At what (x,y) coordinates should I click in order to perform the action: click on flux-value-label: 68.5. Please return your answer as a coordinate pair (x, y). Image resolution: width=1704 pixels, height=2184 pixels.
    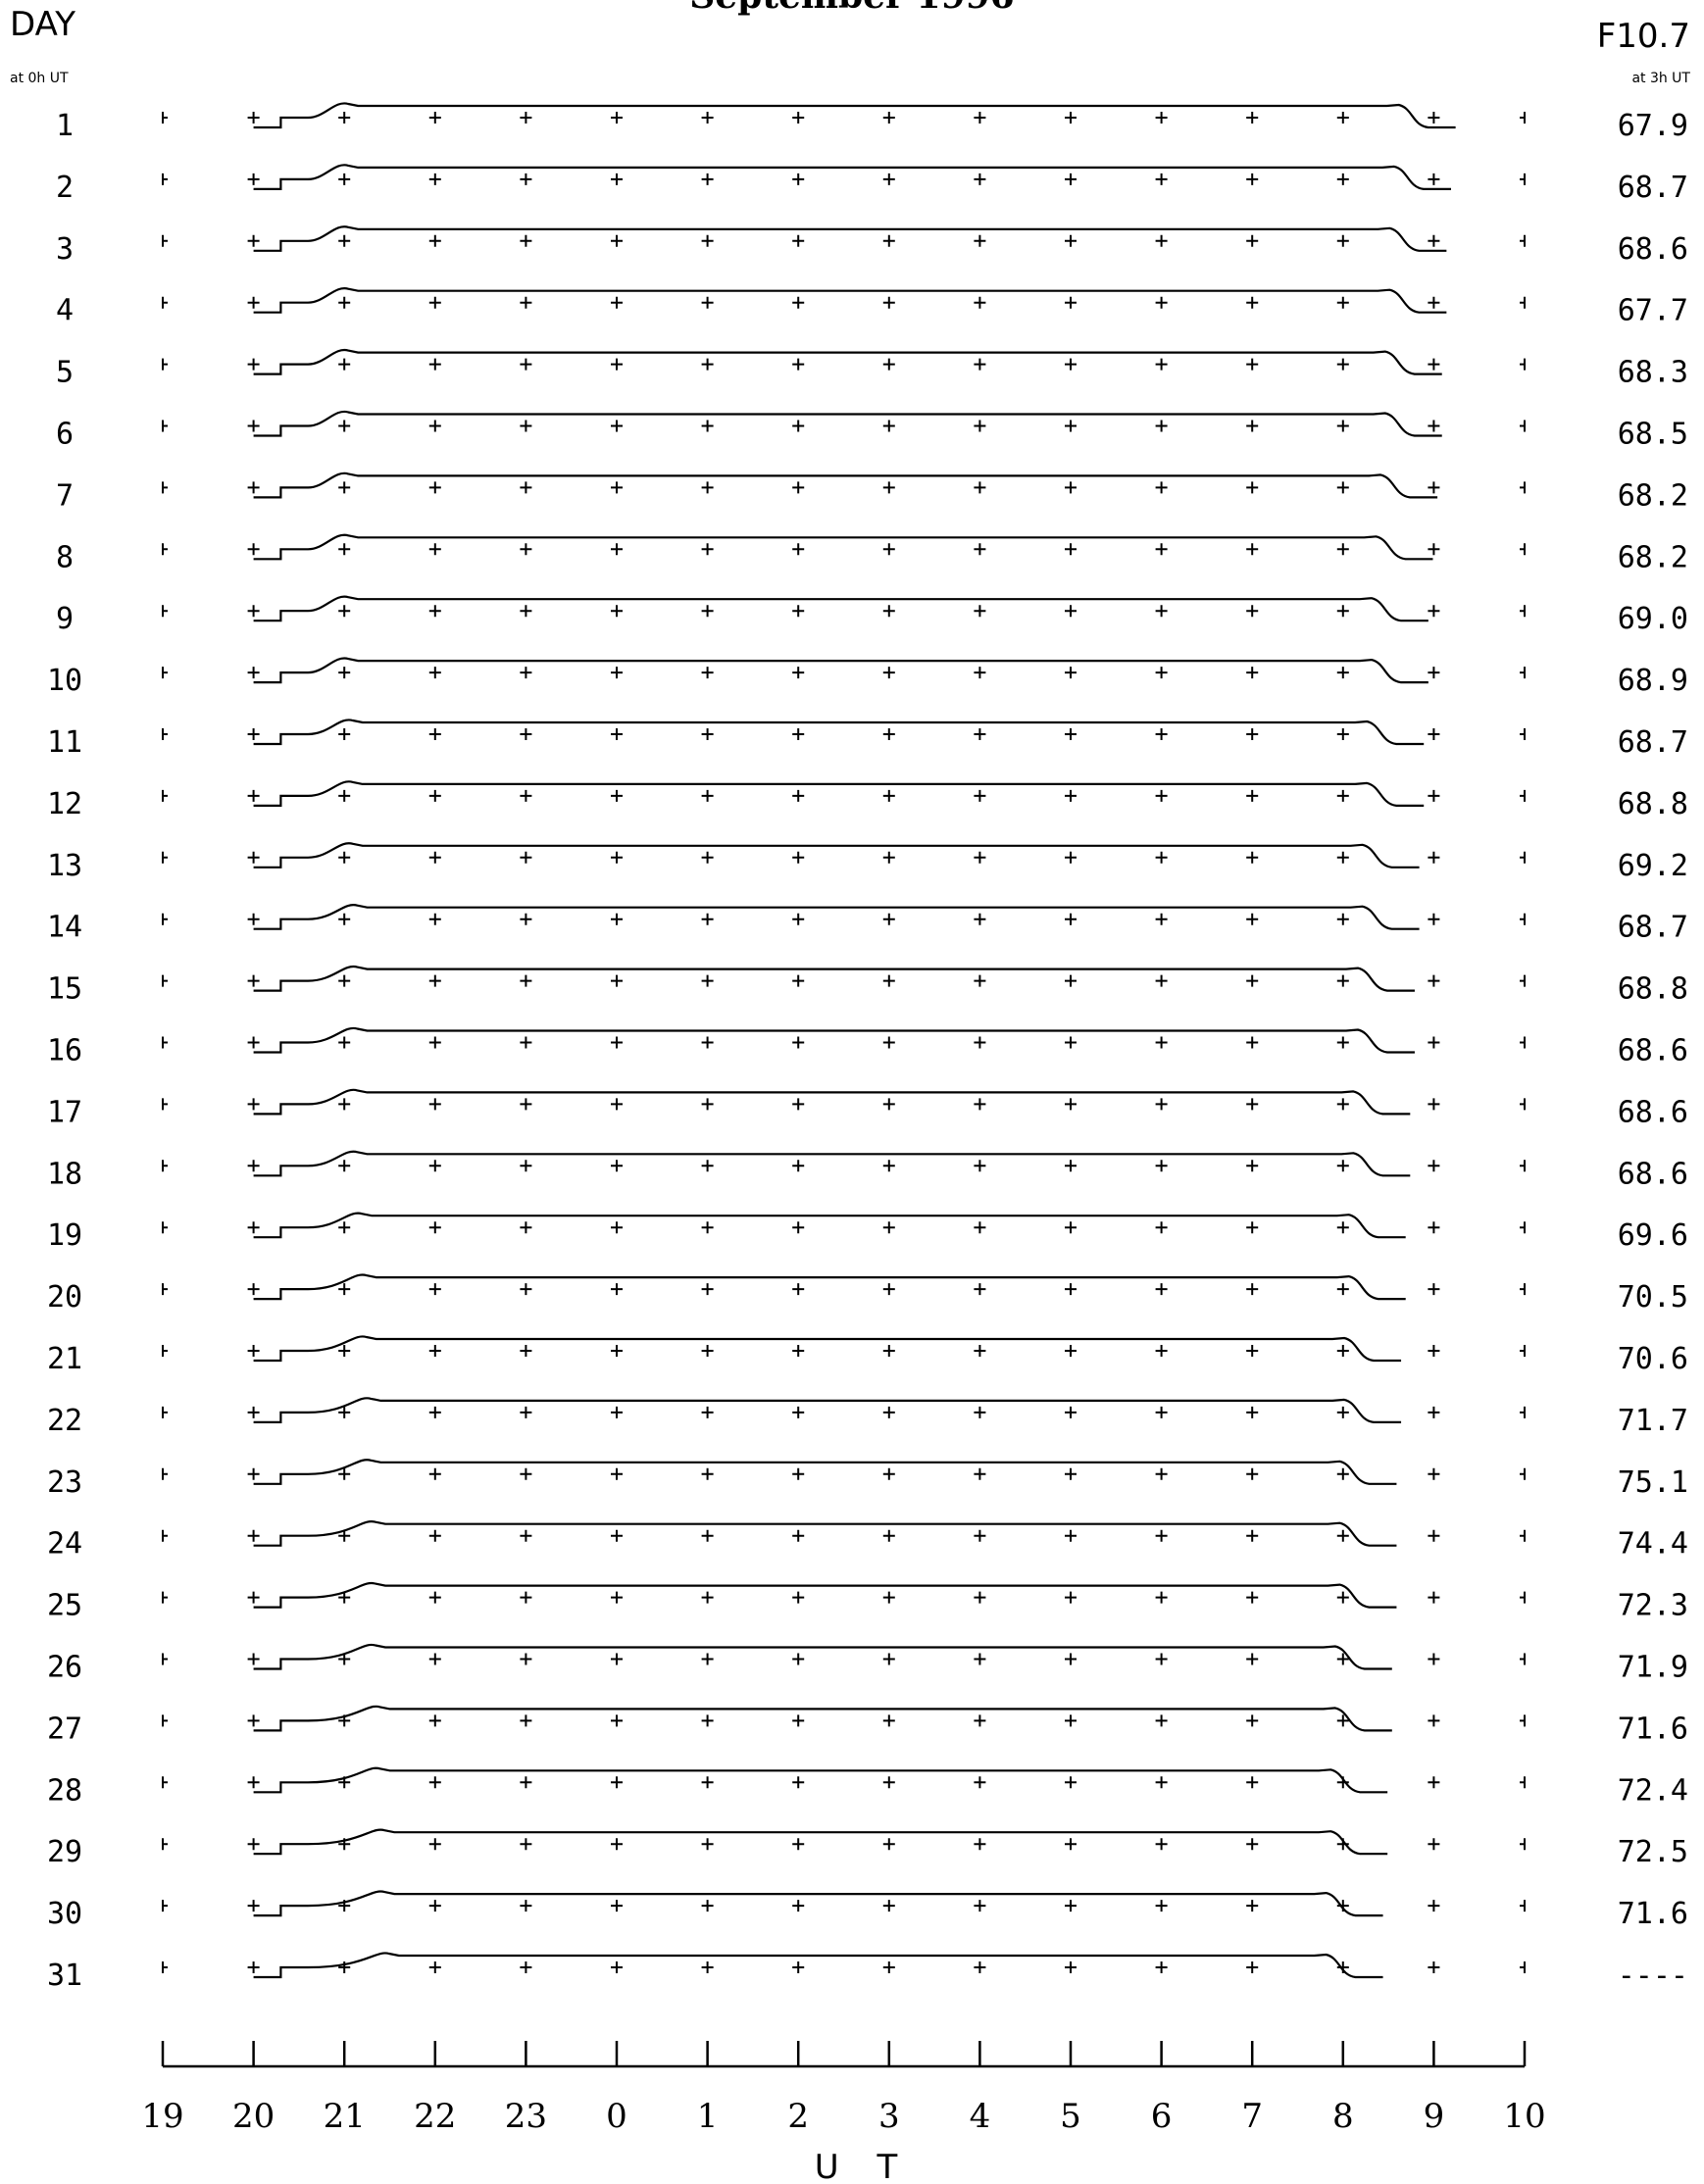
    Looking at the image, I should click on (1653, 435).